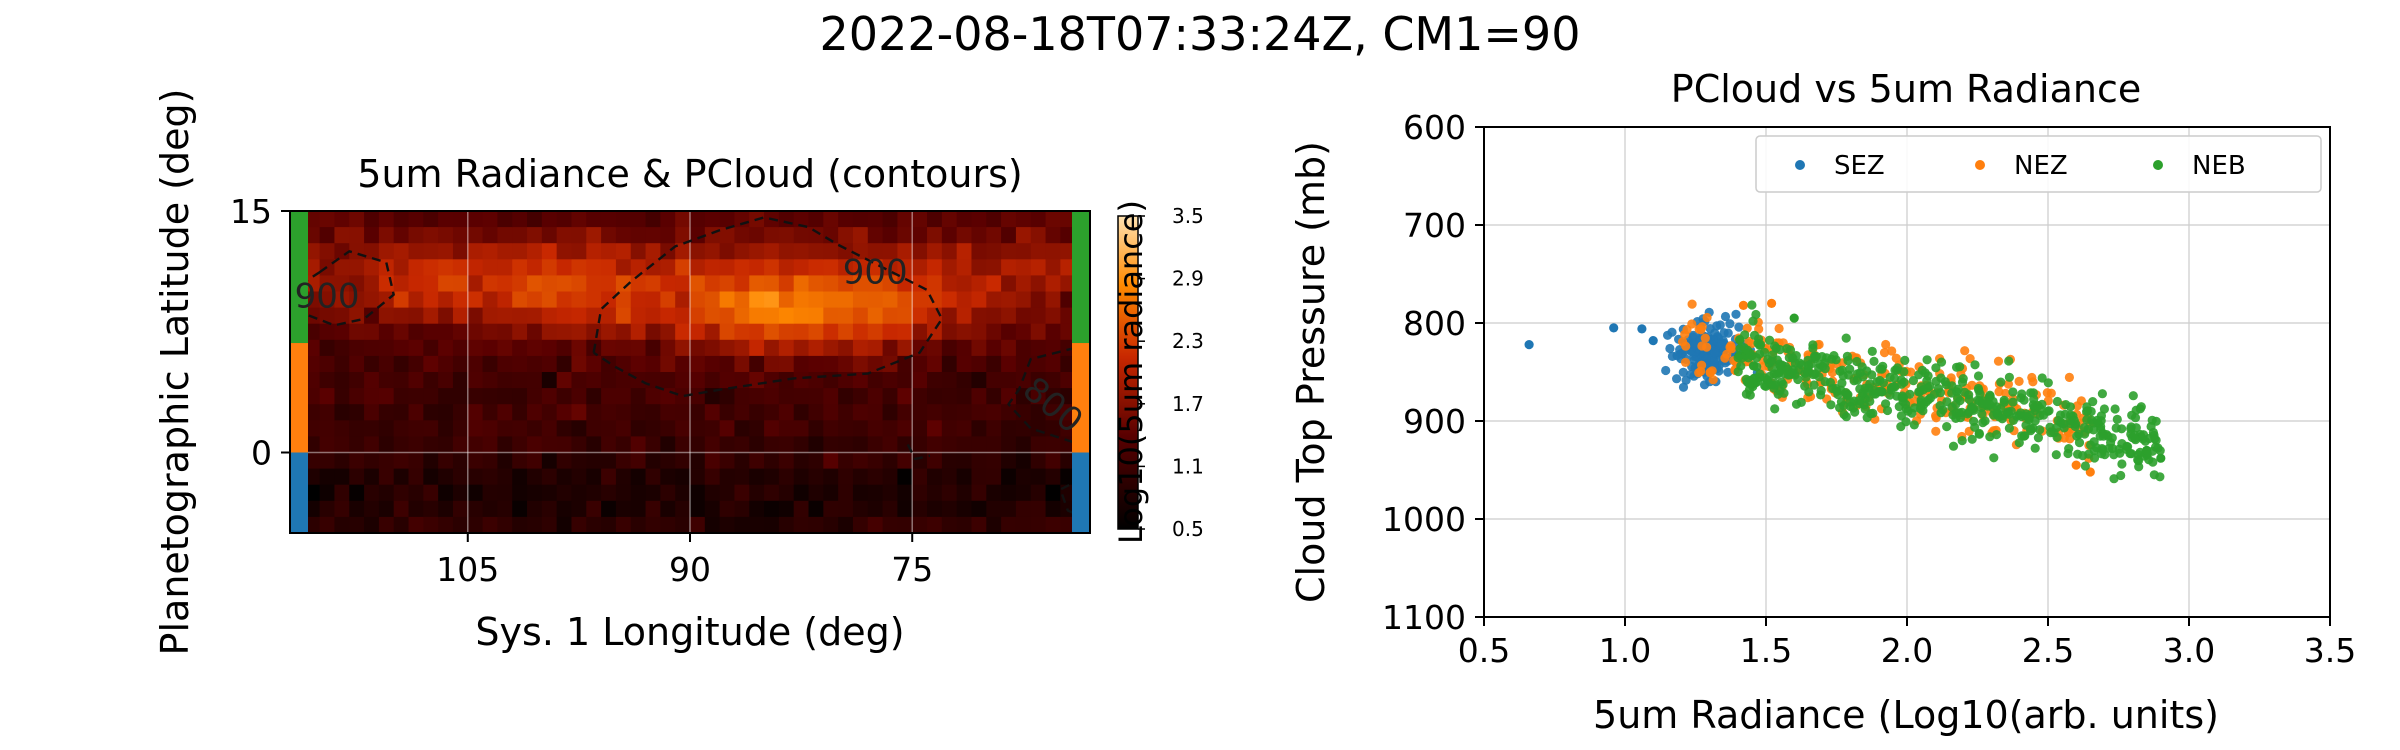  Describe the element at coordinates (1131, 372) in the screenshot. I see `colorbar-label: Log10(5um radiance)` at that location.